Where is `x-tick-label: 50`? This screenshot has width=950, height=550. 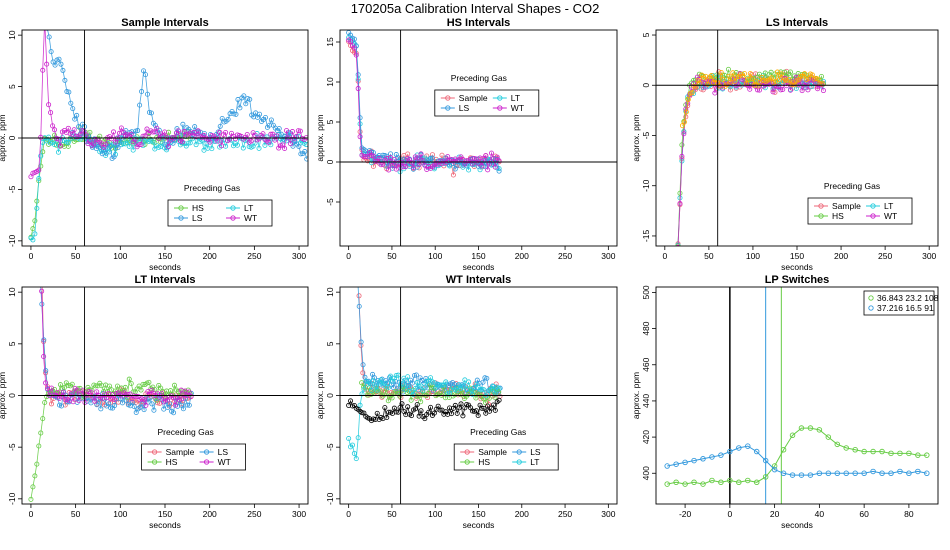 x-tick-label: 50 is located at coordinates (392, 514).